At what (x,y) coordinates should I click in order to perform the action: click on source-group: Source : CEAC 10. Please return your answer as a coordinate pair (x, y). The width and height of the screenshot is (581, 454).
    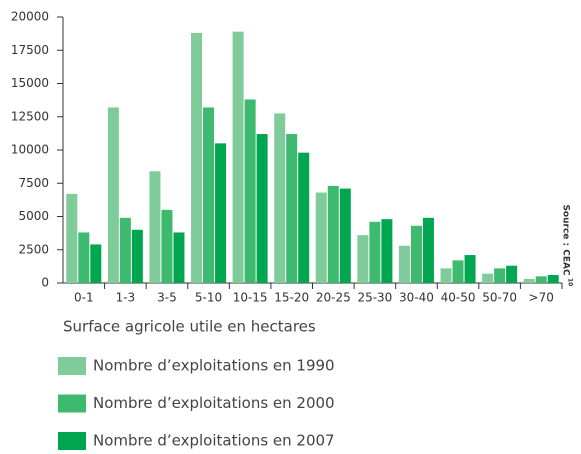
    Looking at the image, I should click on (567, 245).